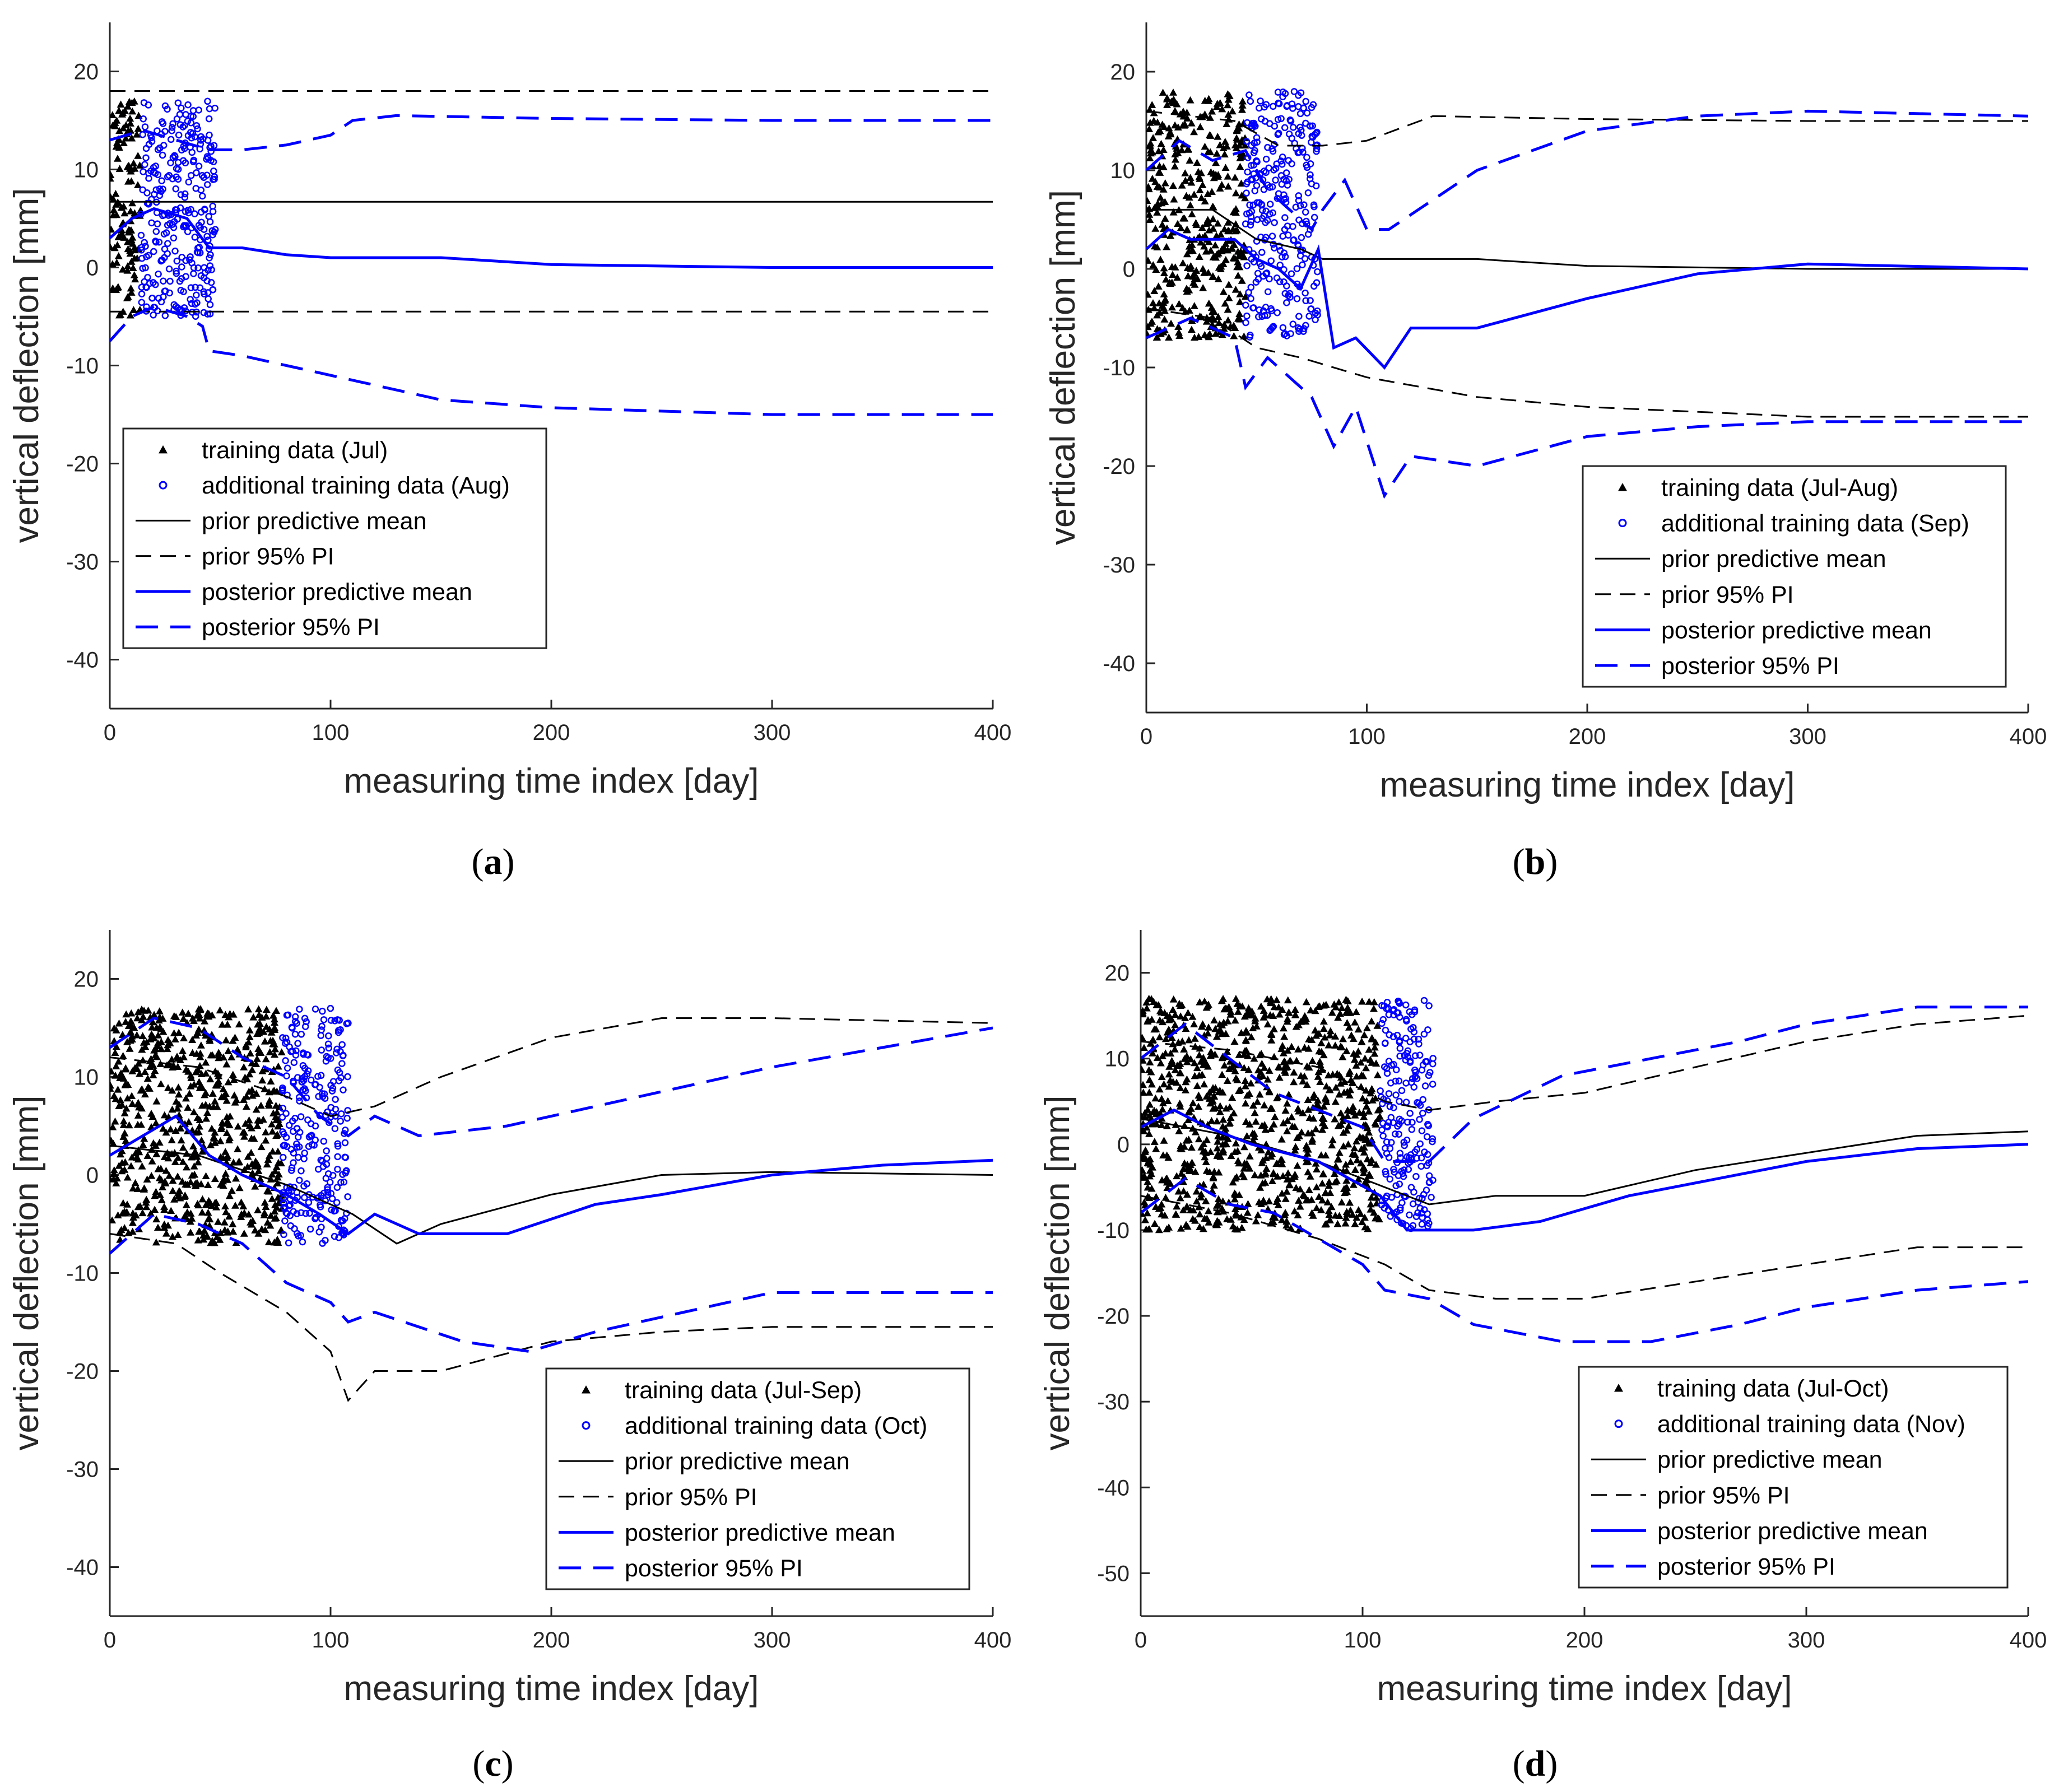 The image size is (2059, 1792). I want to click on posterior-mean-line, so click(551, 238).